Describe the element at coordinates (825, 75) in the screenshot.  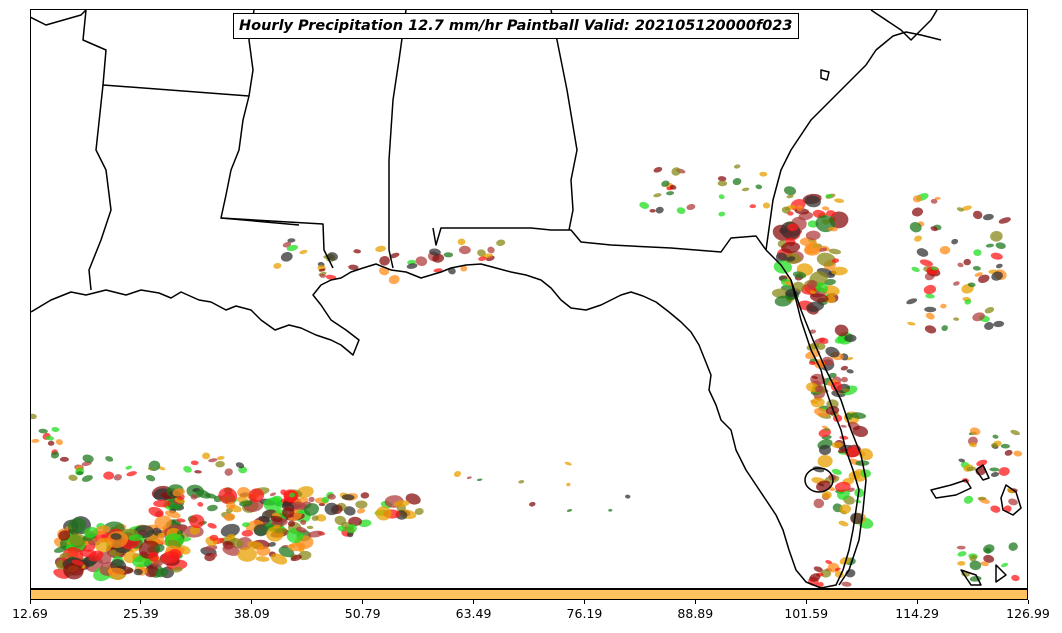
I see `ga-island` at that location.